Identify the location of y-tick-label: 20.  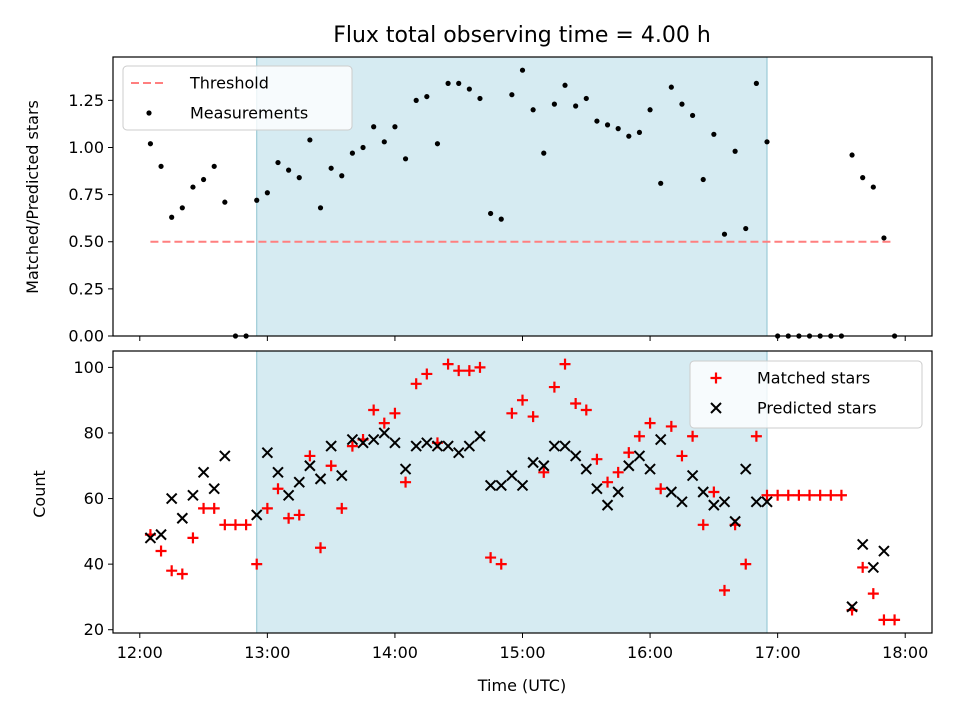
(94, 629).